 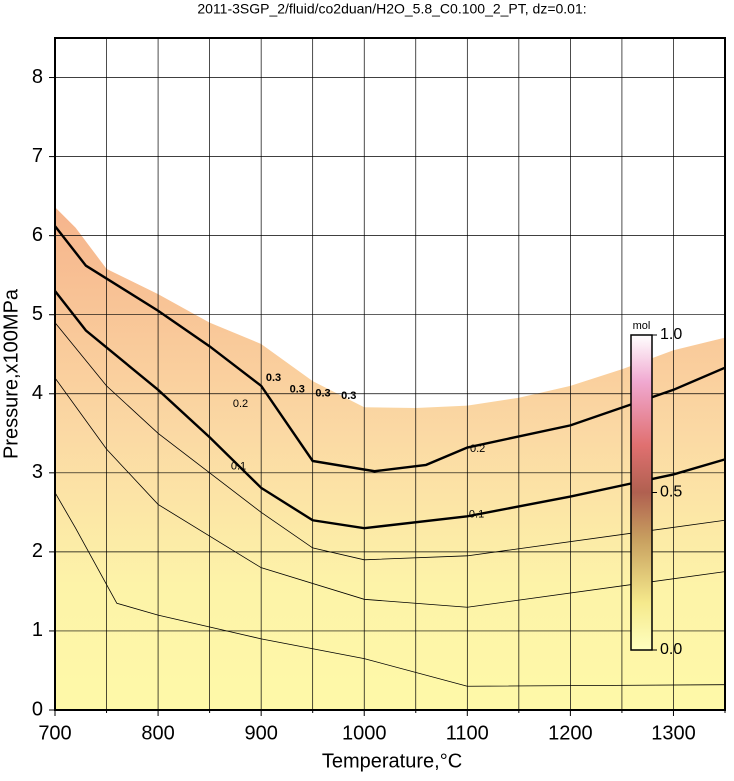 I want to click on y-tick-label: 7, so click(x=37, y=156).